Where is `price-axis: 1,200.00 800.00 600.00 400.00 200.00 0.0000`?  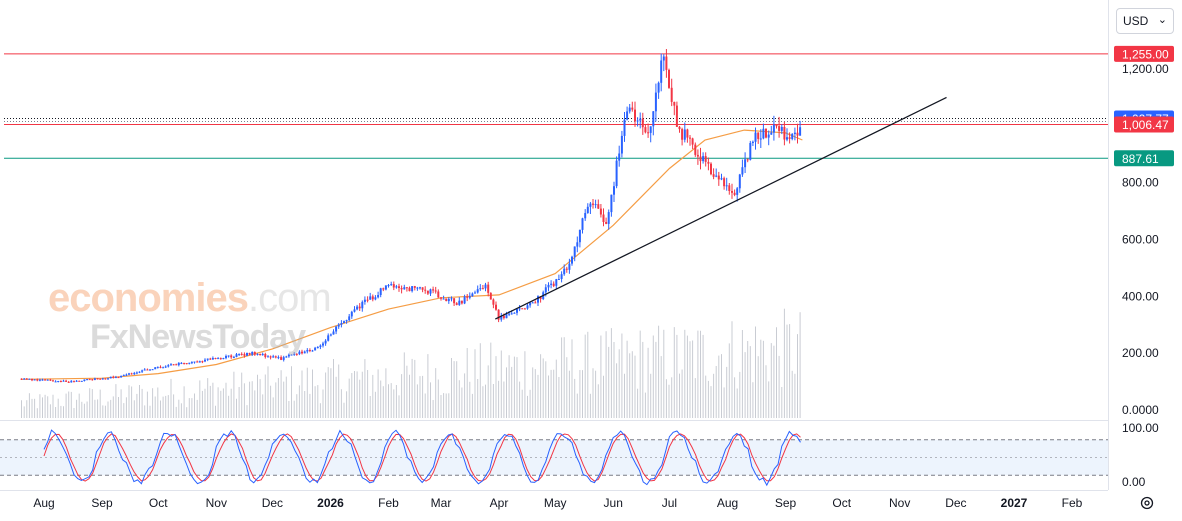
price-axis: 1,200.00 800.00 600.00 400.00 200.00 0.0000 is located at coordinates (1145, 239).